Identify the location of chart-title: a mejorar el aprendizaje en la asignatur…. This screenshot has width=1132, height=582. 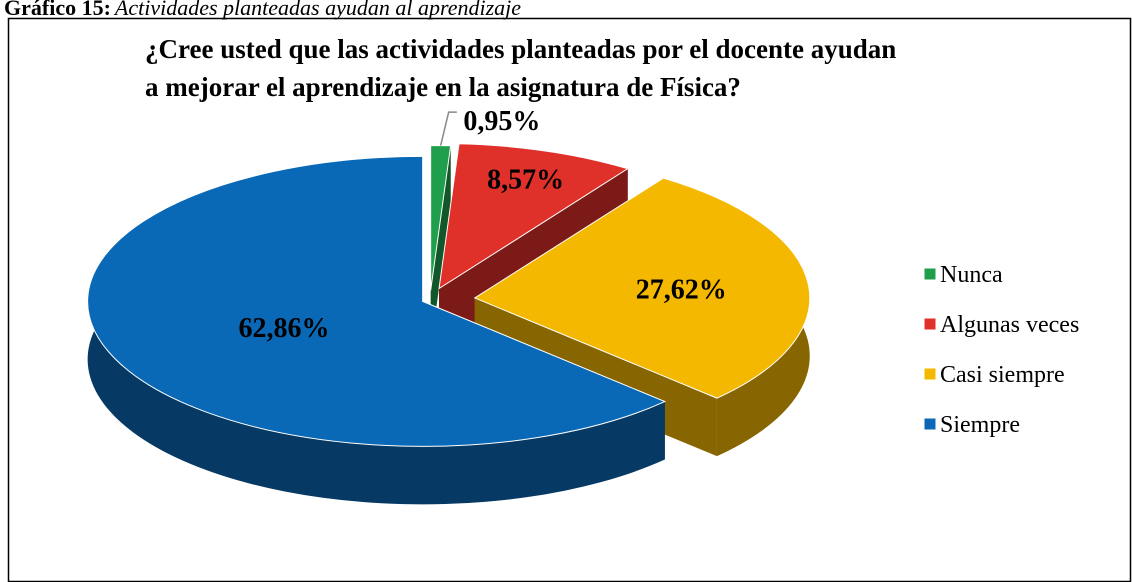
(443, 87).